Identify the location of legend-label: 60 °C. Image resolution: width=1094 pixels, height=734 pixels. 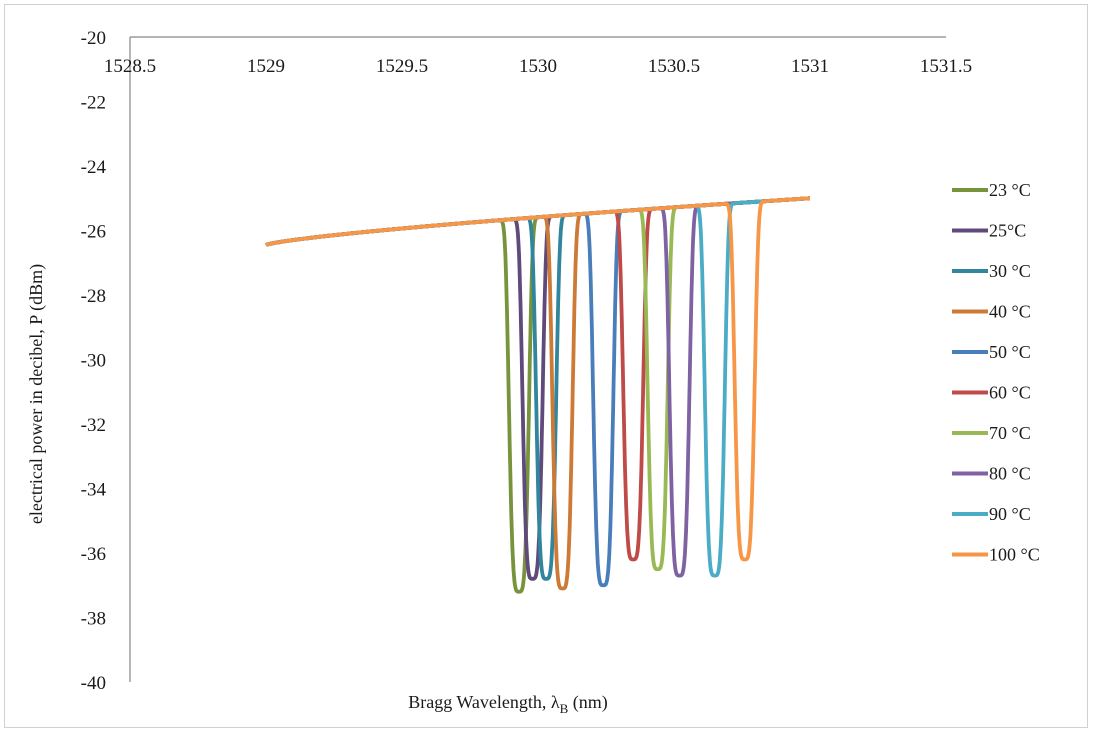
(1010, 393).